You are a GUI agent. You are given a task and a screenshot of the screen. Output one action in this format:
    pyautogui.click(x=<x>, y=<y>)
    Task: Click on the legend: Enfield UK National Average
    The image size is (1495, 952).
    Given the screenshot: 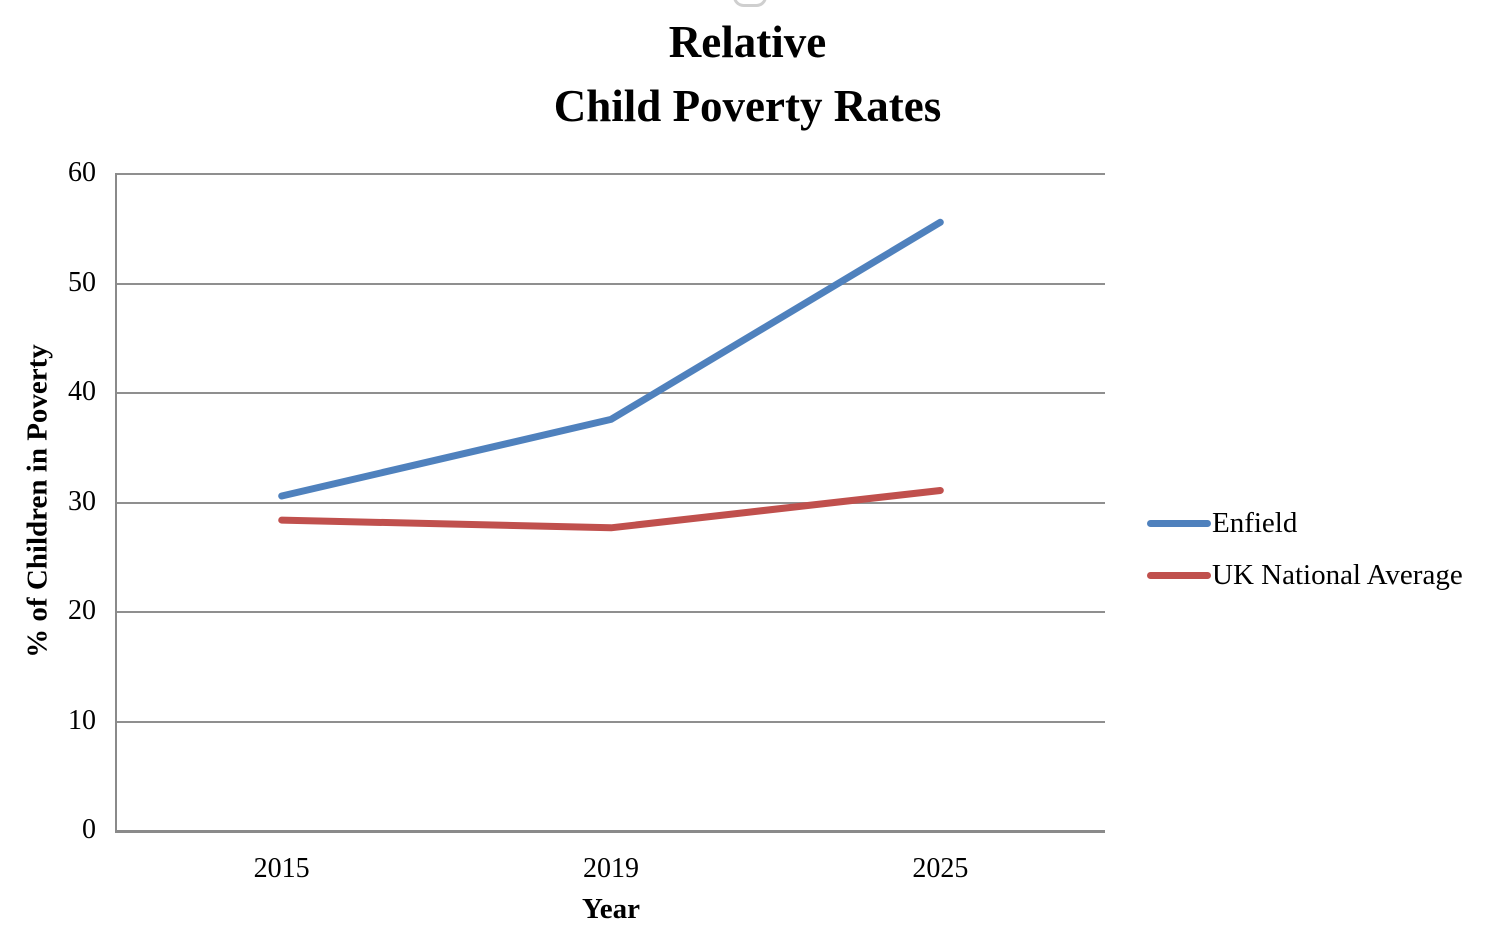 What is the action you would take?
    pyautogui.click(x=1305, y=549)
    